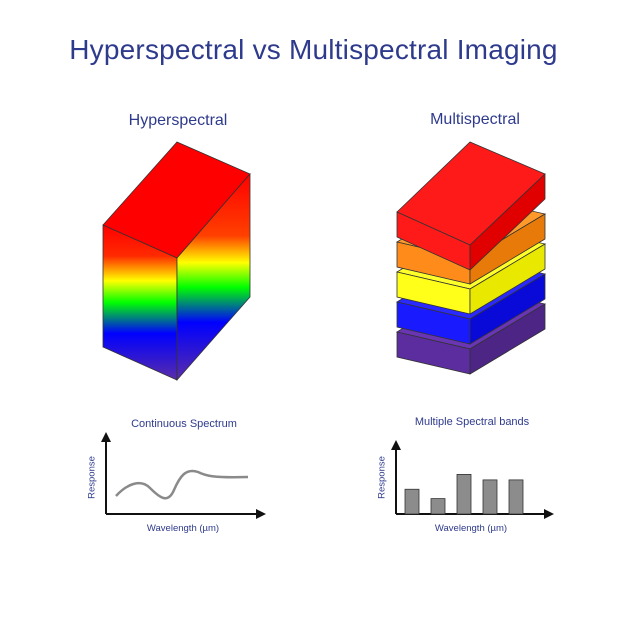 Image resolution: width=627 pixels, height=630 pixels. Describe the element at coordinates (178, 120) in the screenshot. I see `hyperspectral-title: Hyperspectral` at that location.